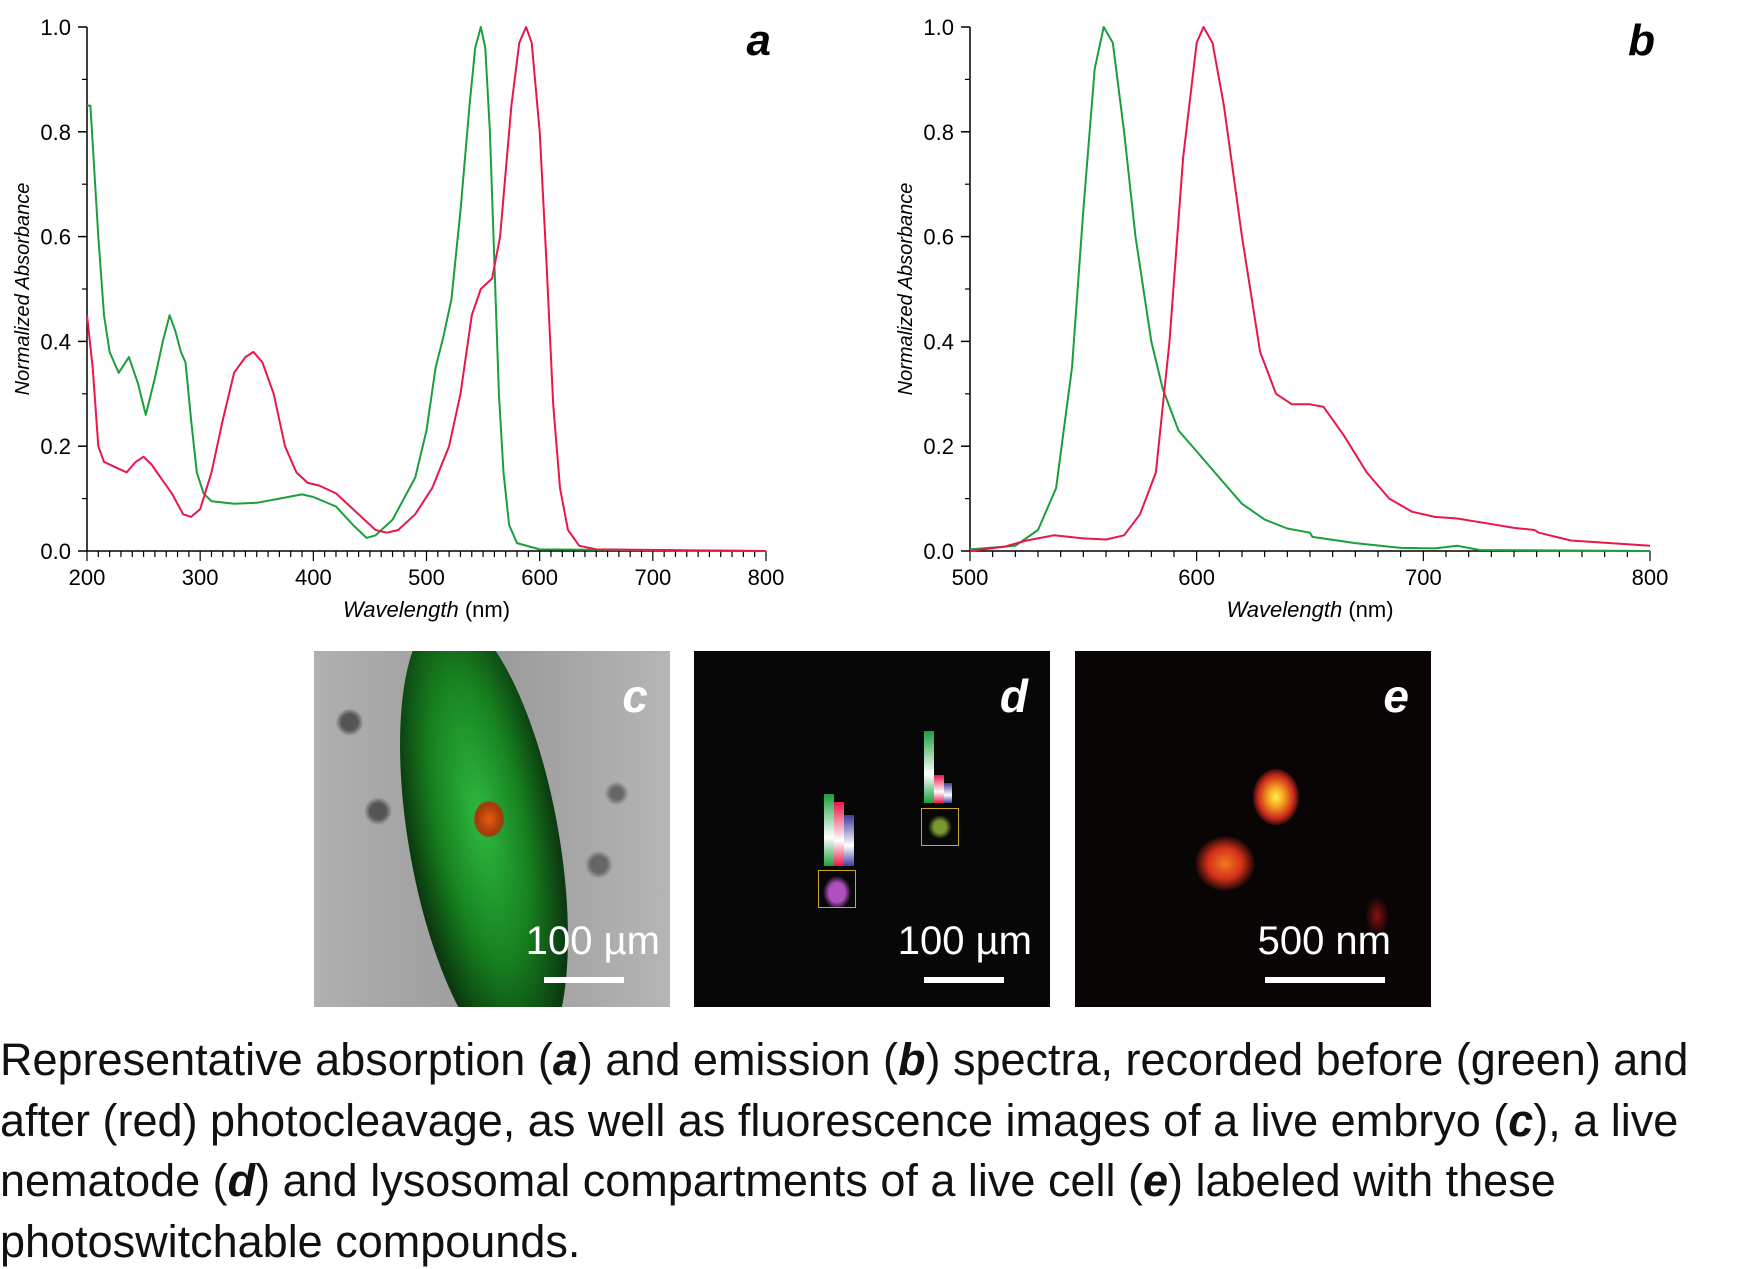  What do you see at coordinates (492, 829) in the screenshot?
I see `embryo-image: c 100 µm` at bounding box center [492, 829].